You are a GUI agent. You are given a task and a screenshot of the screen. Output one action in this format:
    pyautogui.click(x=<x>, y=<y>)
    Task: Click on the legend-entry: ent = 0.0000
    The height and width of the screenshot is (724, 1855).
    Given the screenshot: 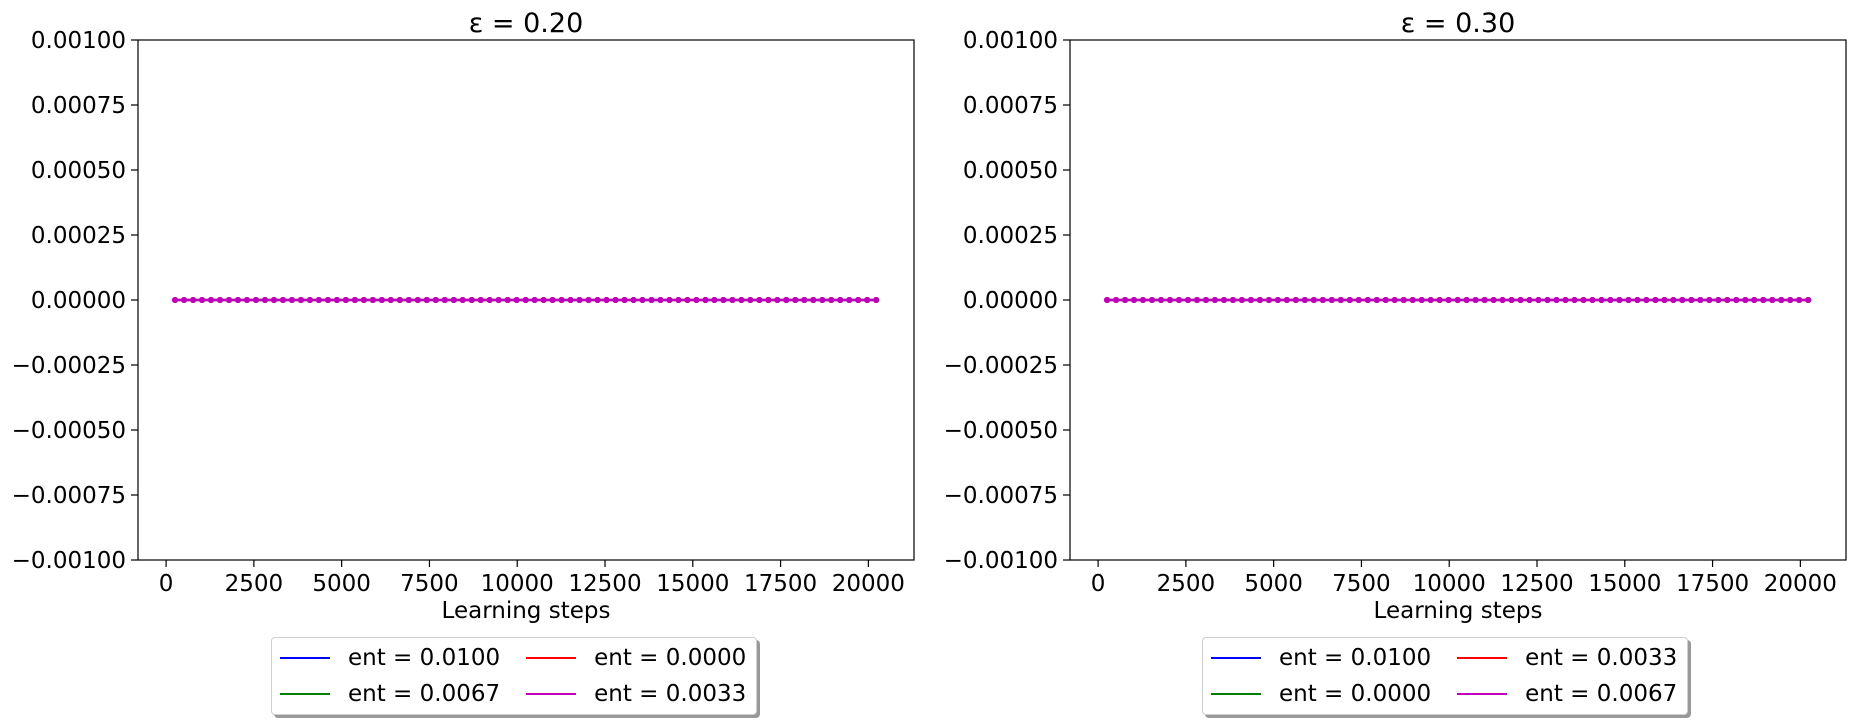 What is the action you would take?
    pyautogui.click(x=636, y=658)
    